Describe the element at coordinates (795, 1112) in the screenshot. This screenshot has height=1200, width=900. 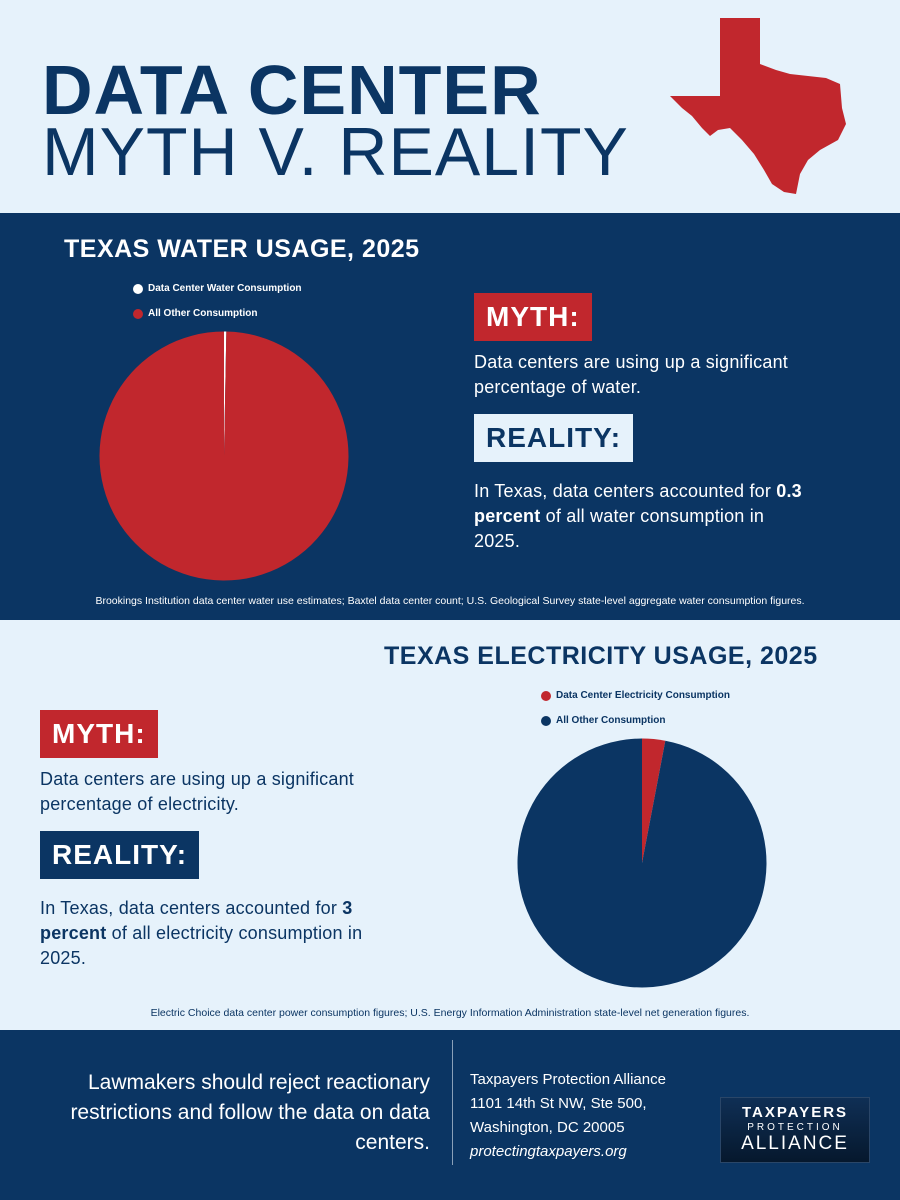
I see `logo-line1: TAXPAYERS` at that location.